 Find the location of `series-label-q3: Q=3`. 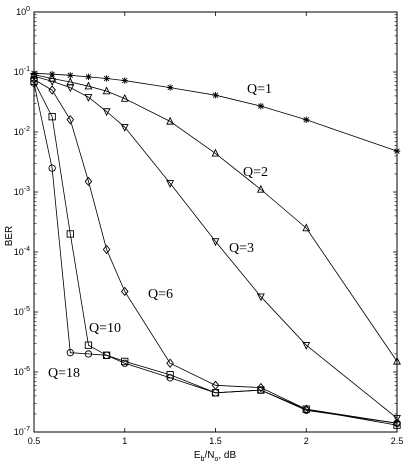

series-label-q3: Q=3 is located at coordinates (241, 248).